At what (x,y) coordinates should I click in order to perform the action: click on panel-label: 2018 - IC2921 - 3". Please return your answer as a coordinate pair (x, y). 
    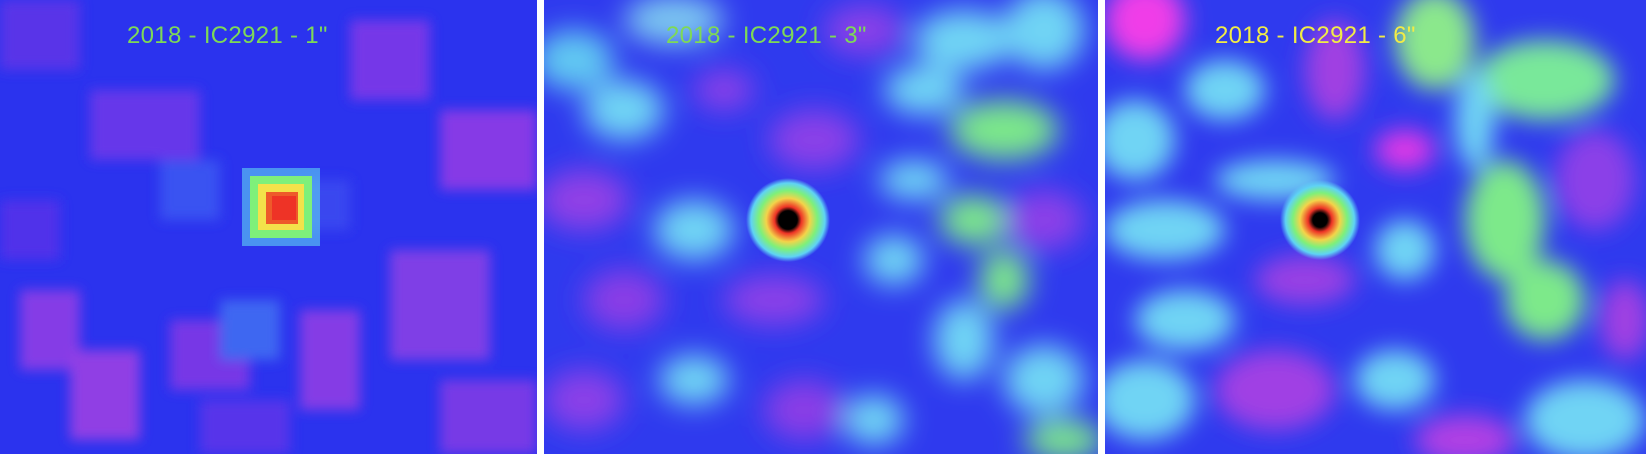
    Looking at the image, I should click on (766, 35).